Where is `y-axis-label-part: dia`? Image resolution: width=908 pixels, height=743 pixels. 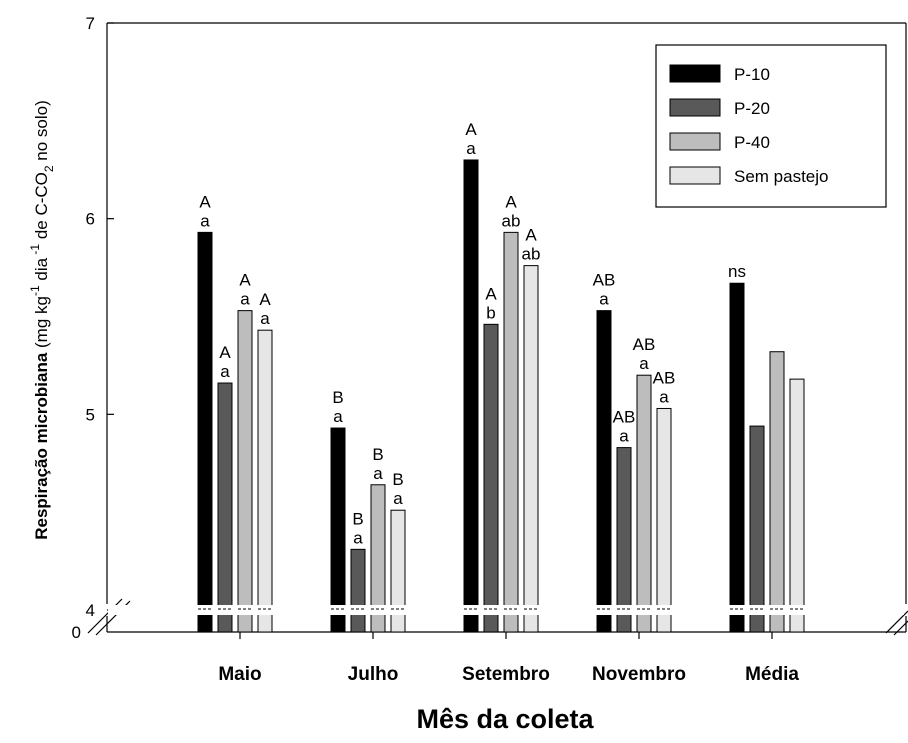 y-axis-label-part: dia is located at coordinates (41, 271).